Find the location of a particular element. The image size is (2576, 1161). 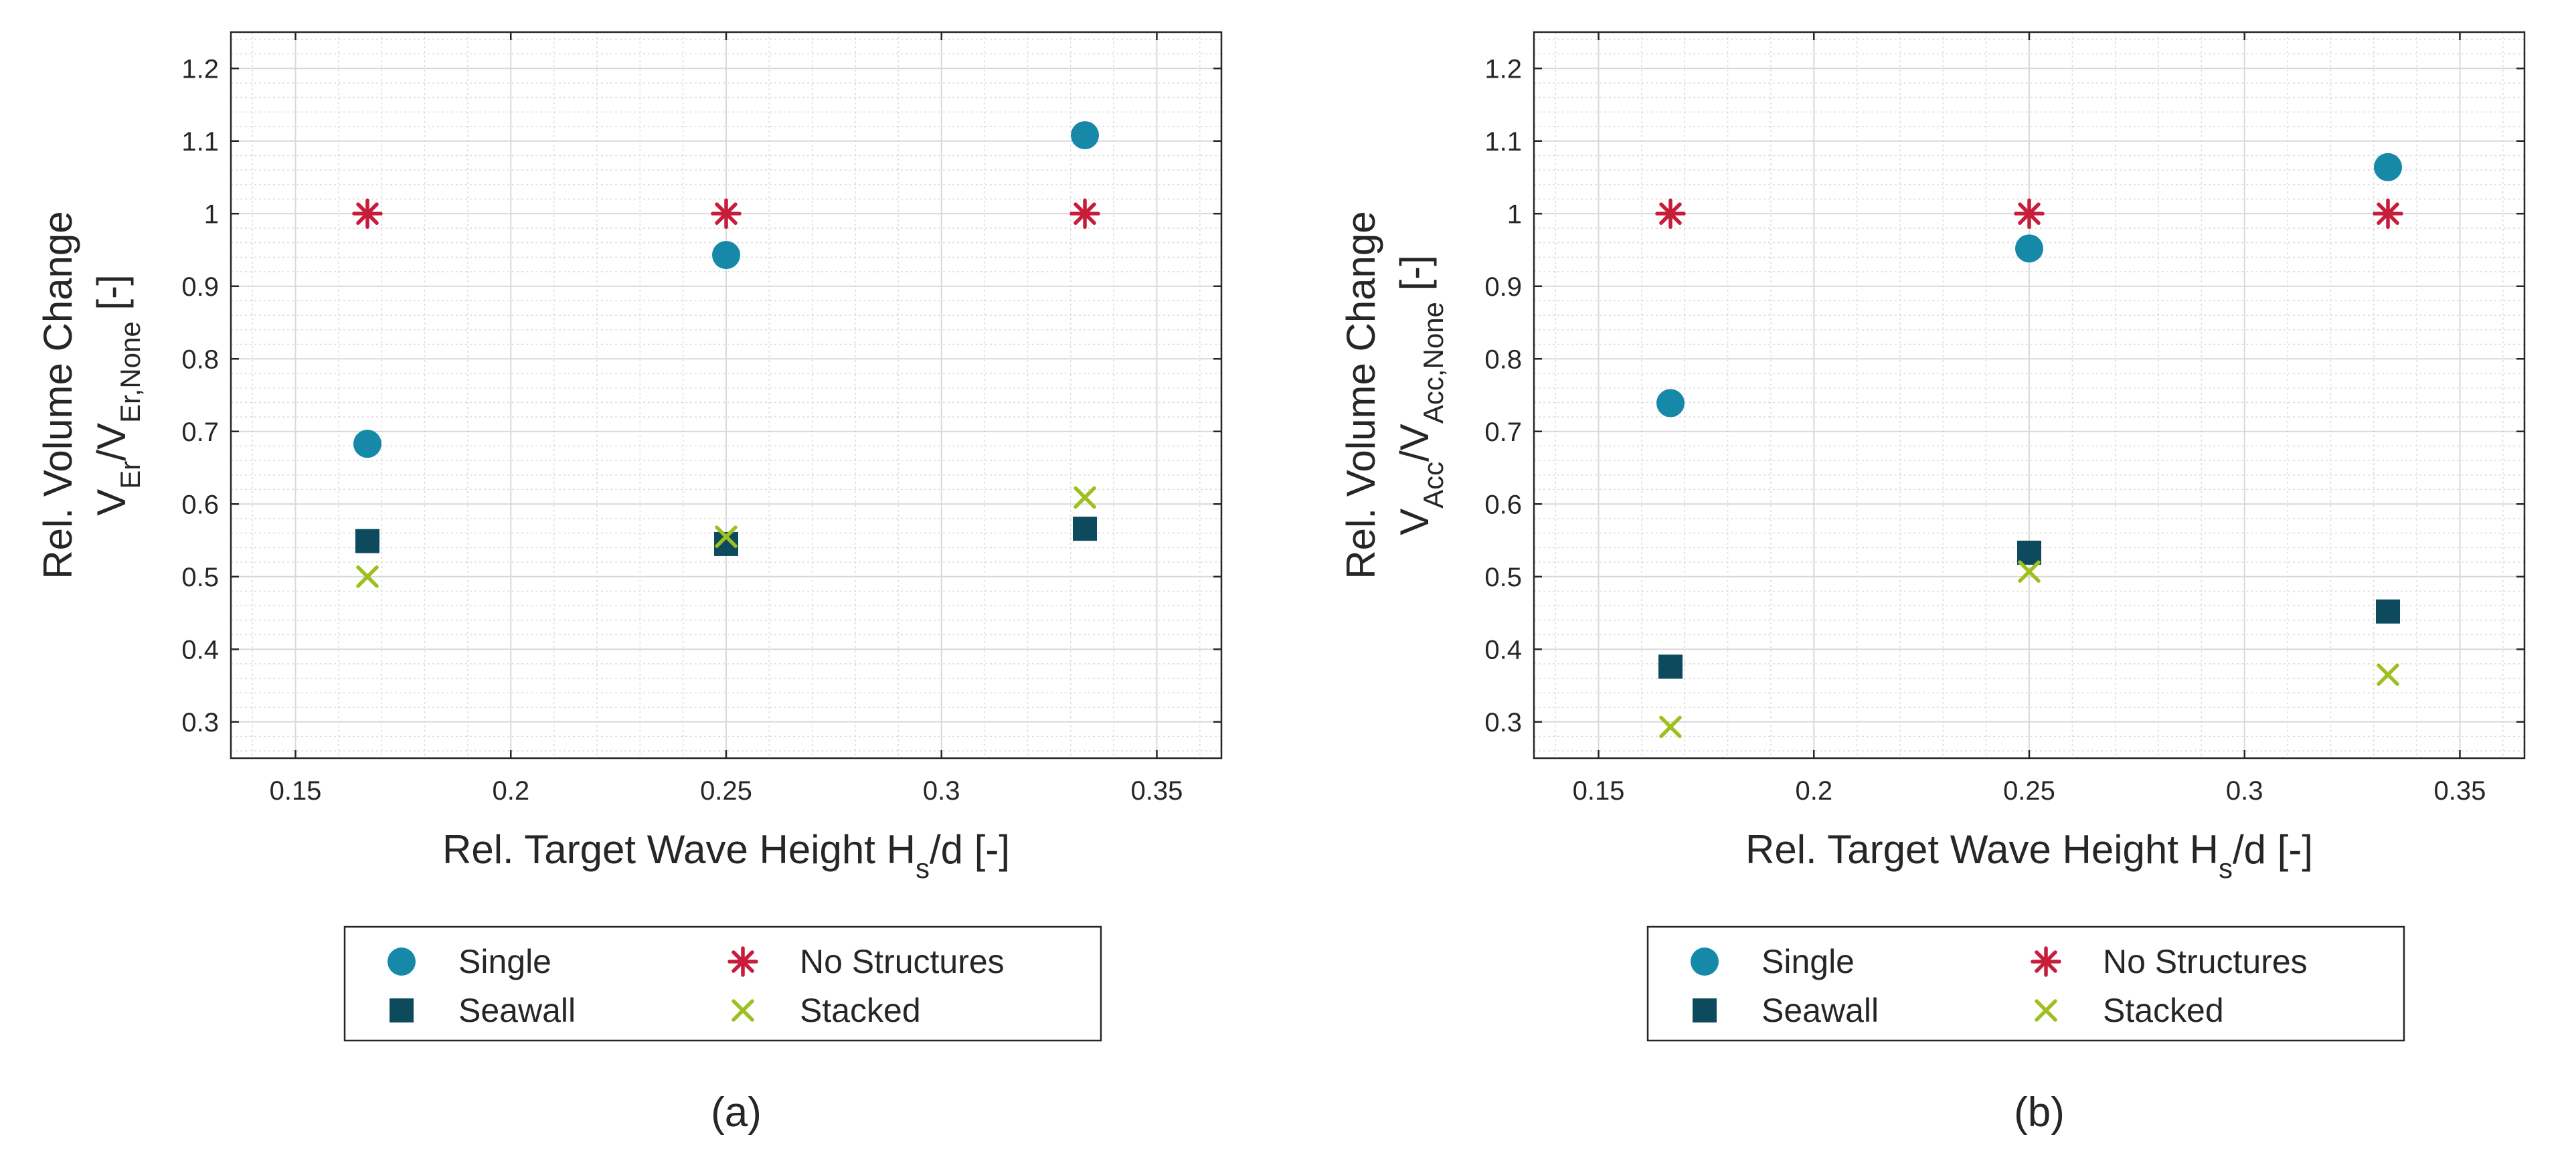

legend-label: Stacked is located at coordinates (860, 1010).